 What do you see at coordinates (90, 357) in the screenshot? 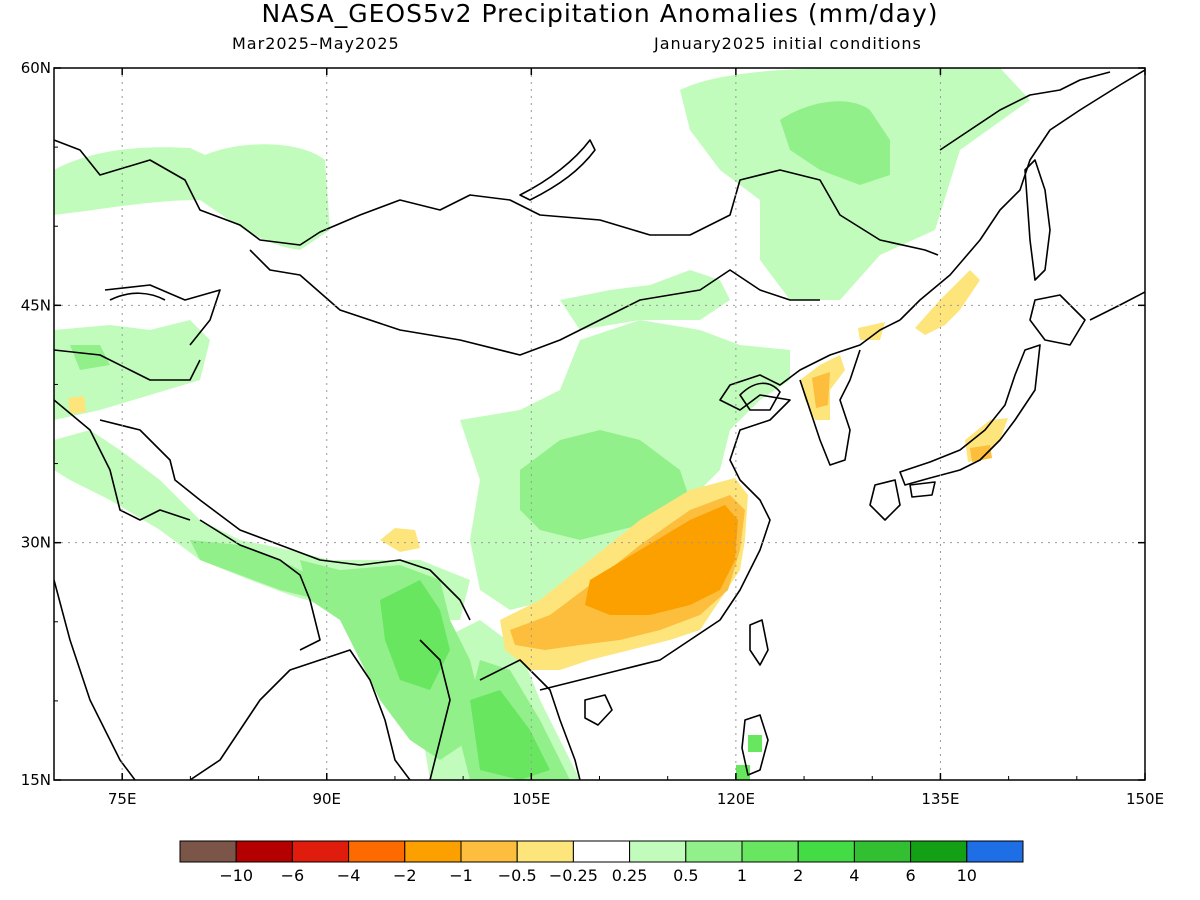
I see `anomaly-area-kyrgyz` at bounding box center [90, 357].